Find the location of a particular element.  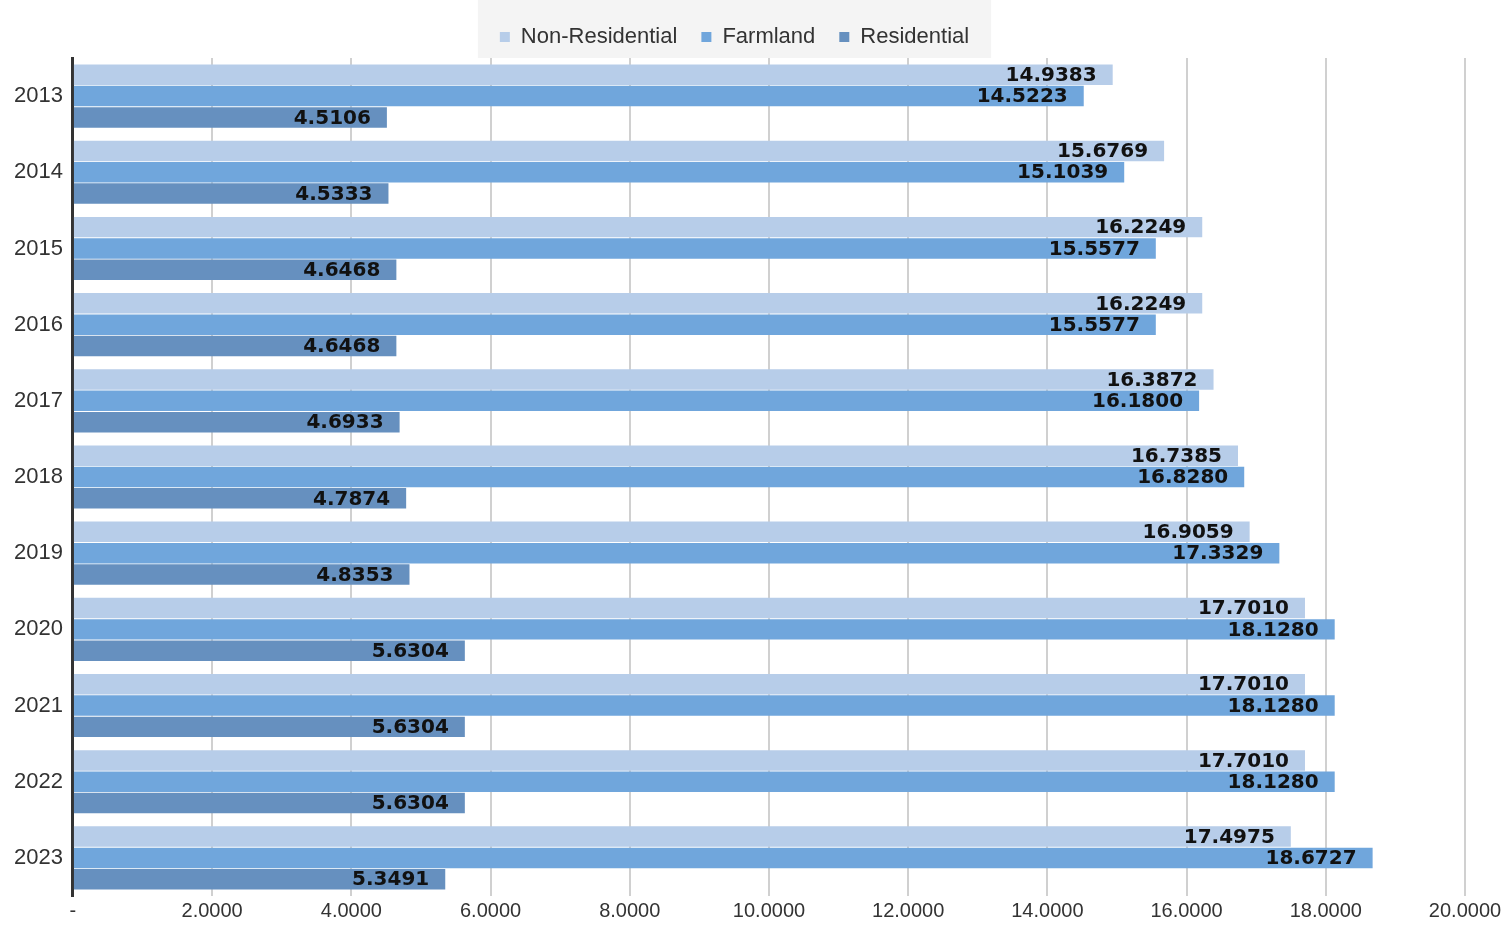

y-tick-label: 2013 is located at coordinates (38, 95).